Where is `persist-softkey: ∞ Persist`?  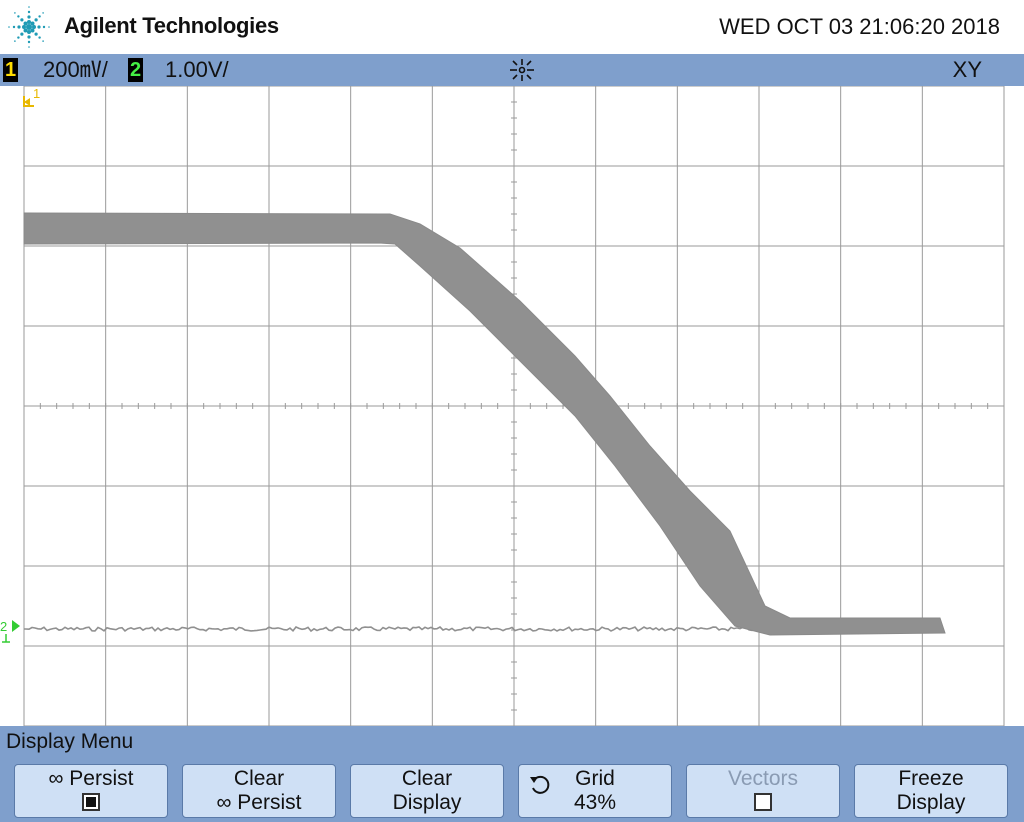
persist-softkey: ∞ Persist is located at coordinates (91, 791).